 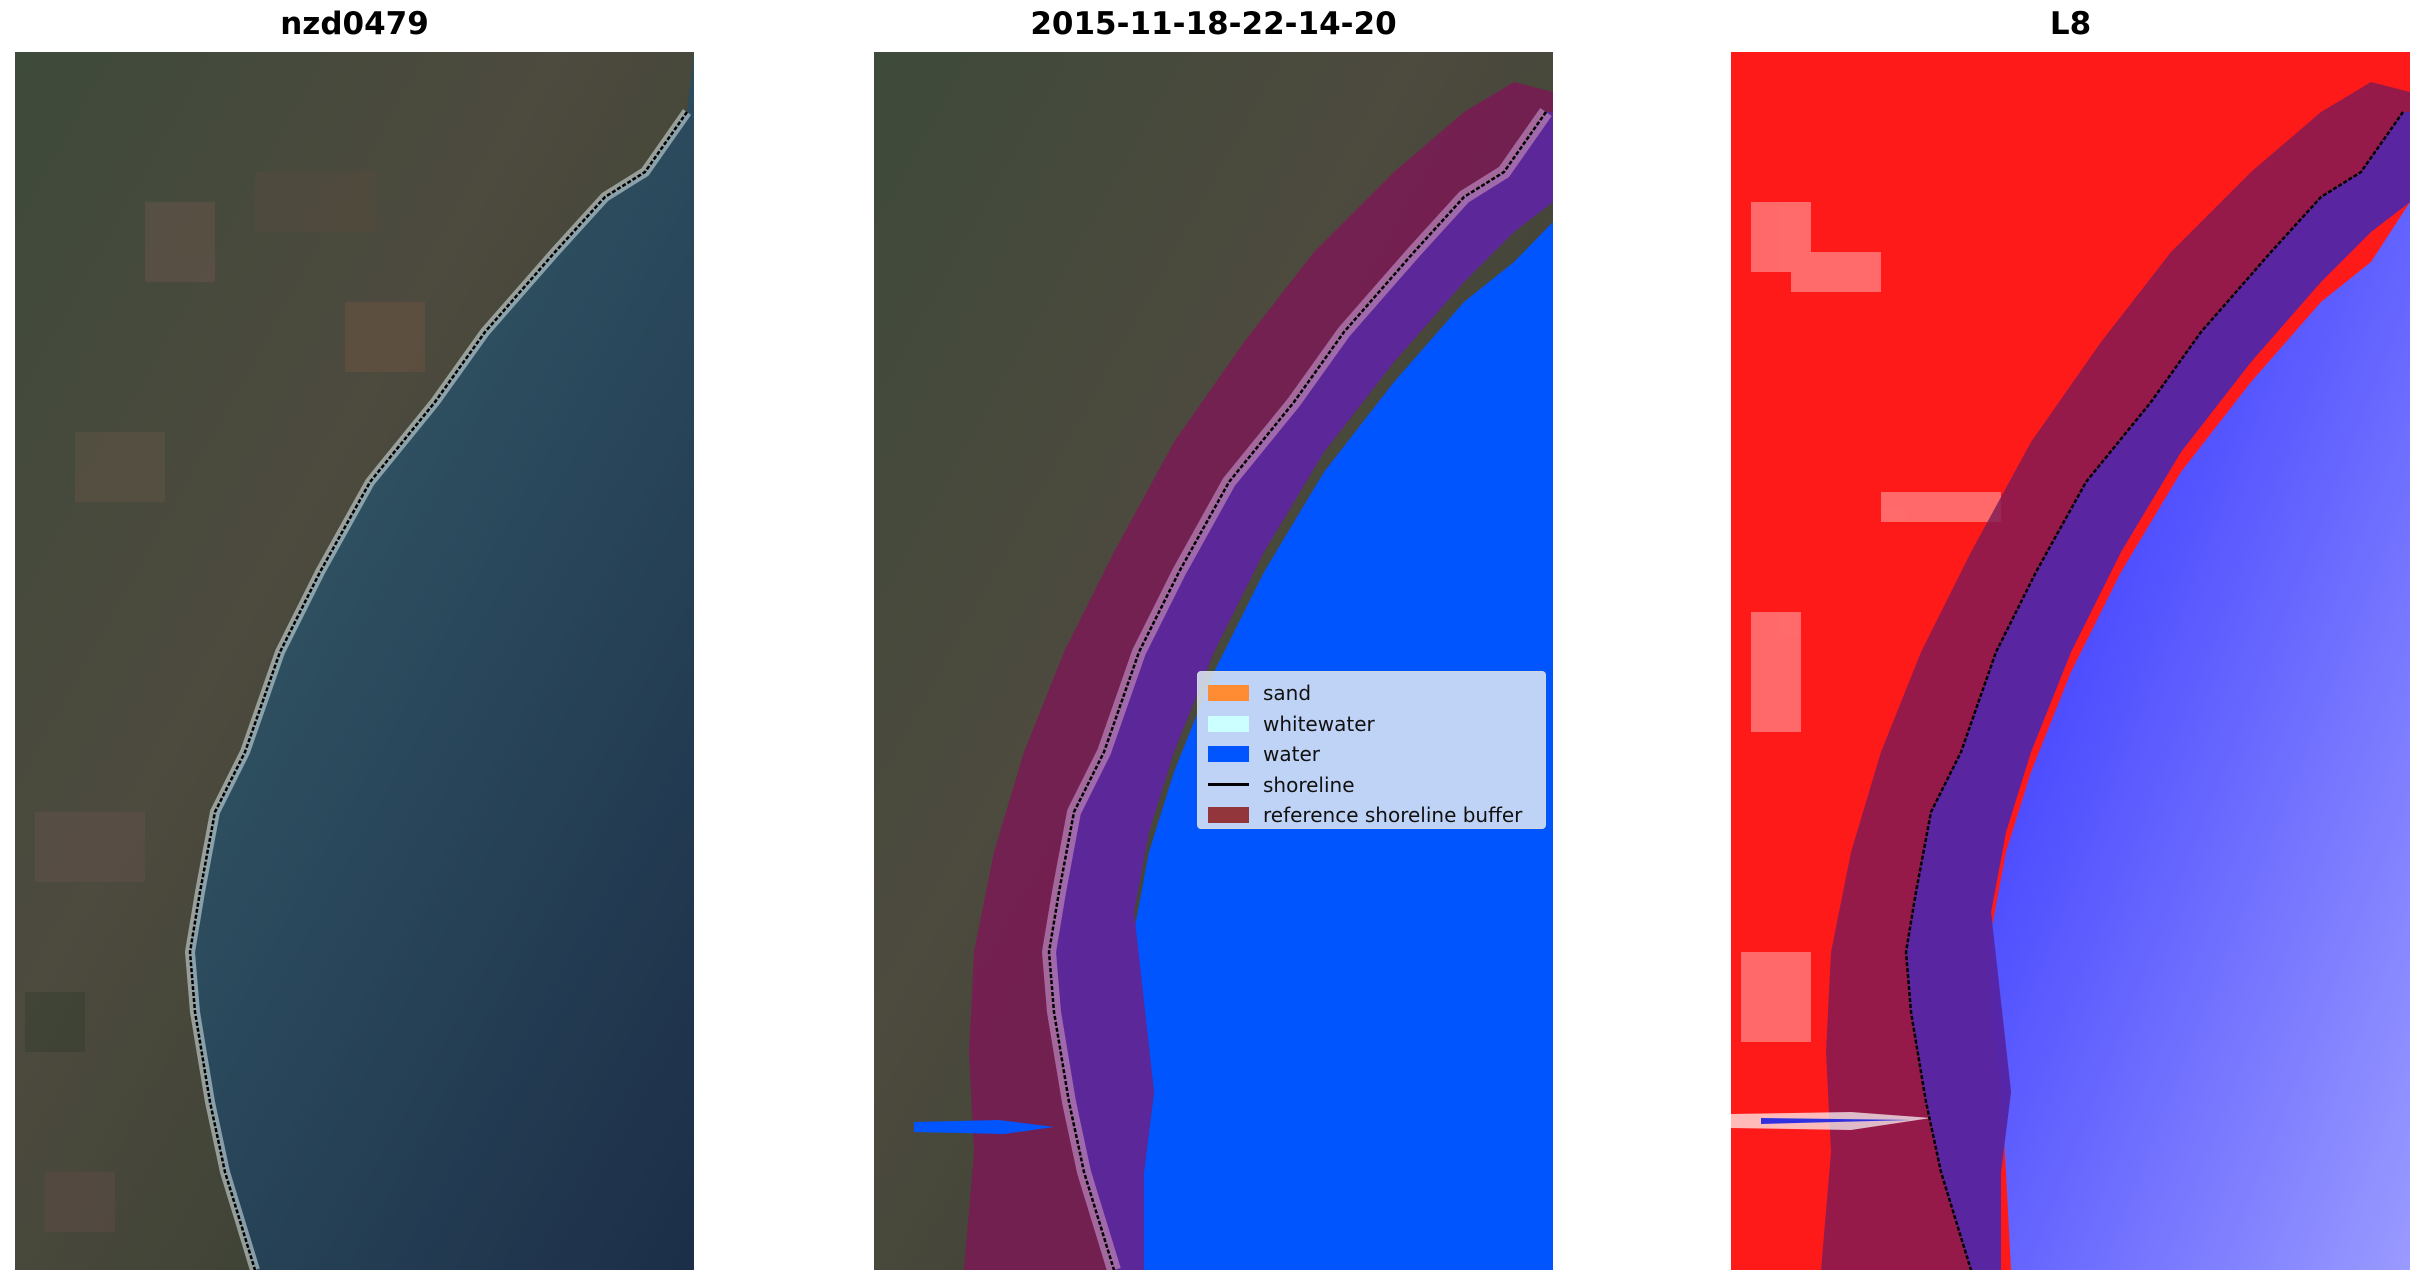 I want to click on panel-title-image: nzd0479, so click(x=354, y=24).